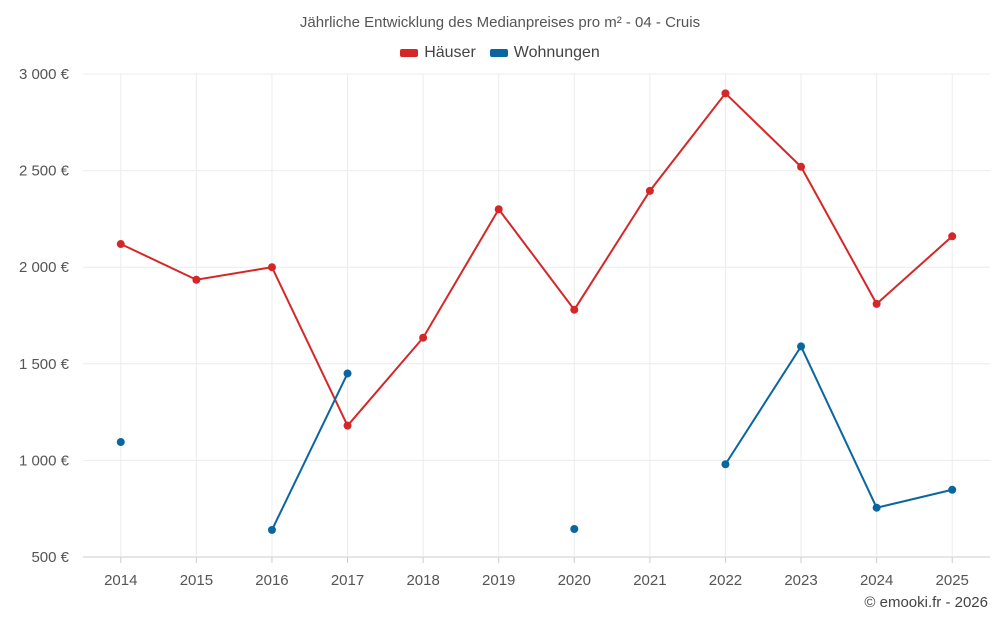 This screenshot has height=625, width=1000. What do you see at coordinates (196, 580) in the screenshot?
I see `x-tick-label: 2015` at bounding box center [196, 580].